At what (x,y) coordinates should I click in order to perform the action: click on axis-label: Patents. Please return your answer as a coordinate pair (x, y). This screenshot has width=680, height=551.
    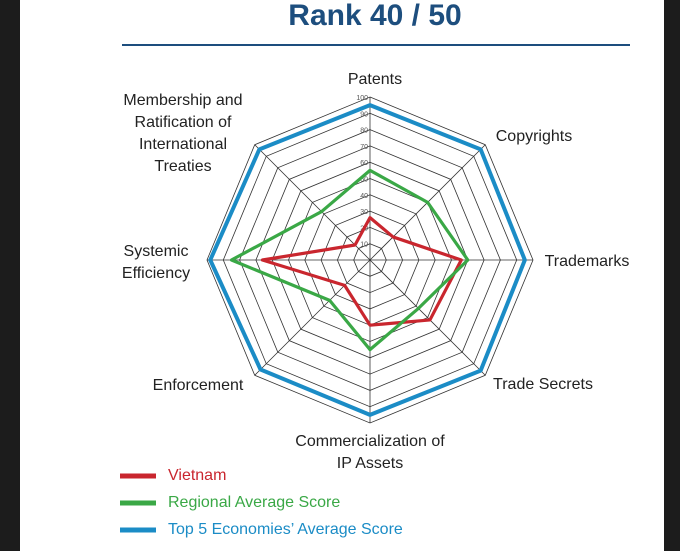
    Looking at the image, I should click on (375, 79).